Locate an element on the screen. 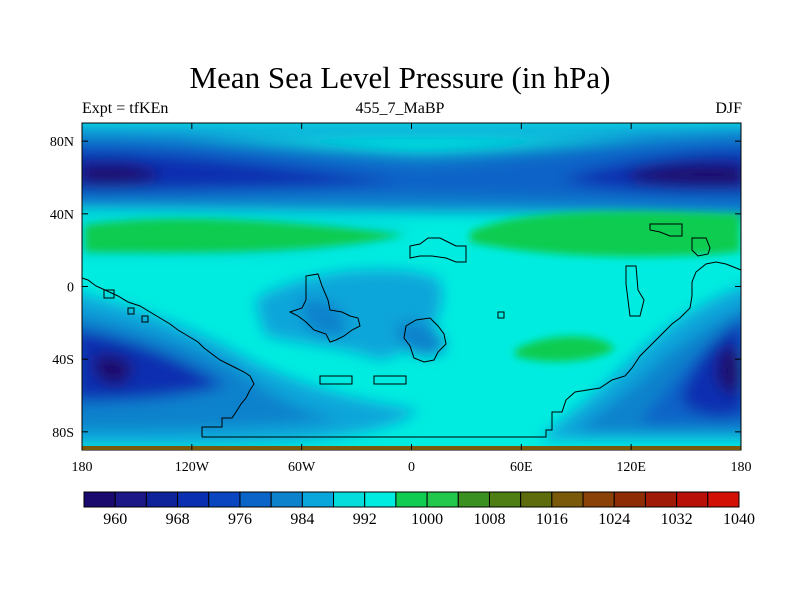 The width and height of the screenshot is (800, 600). colorbar-label: 976 is located at coordinates (240, 519).